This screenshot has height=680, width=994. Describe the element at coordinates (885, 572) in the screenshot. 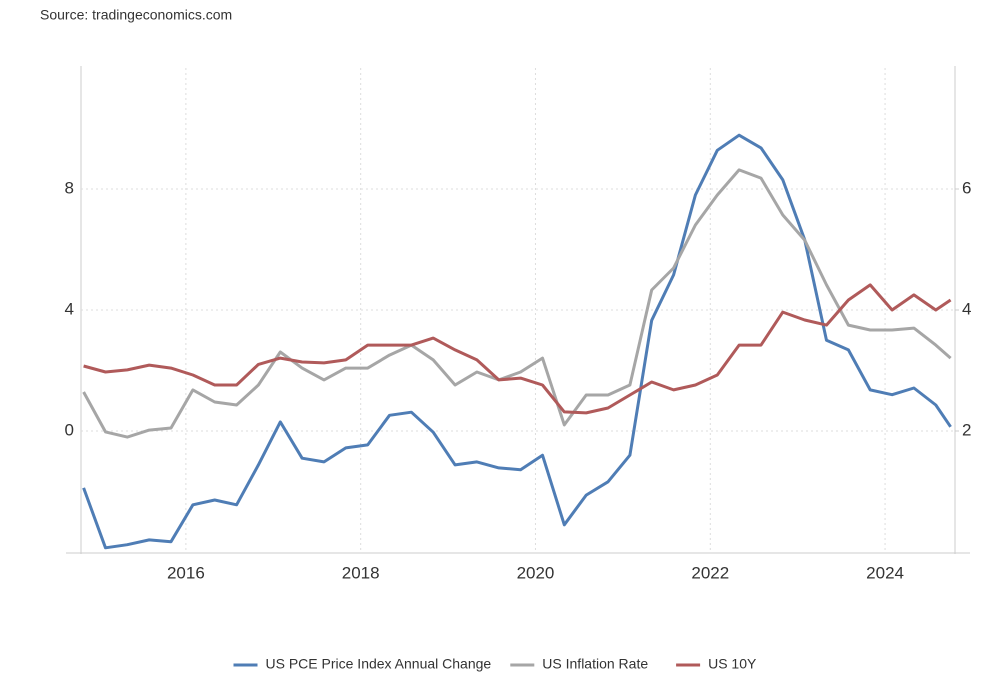

I see `x-tick-label: 2024` at that location.